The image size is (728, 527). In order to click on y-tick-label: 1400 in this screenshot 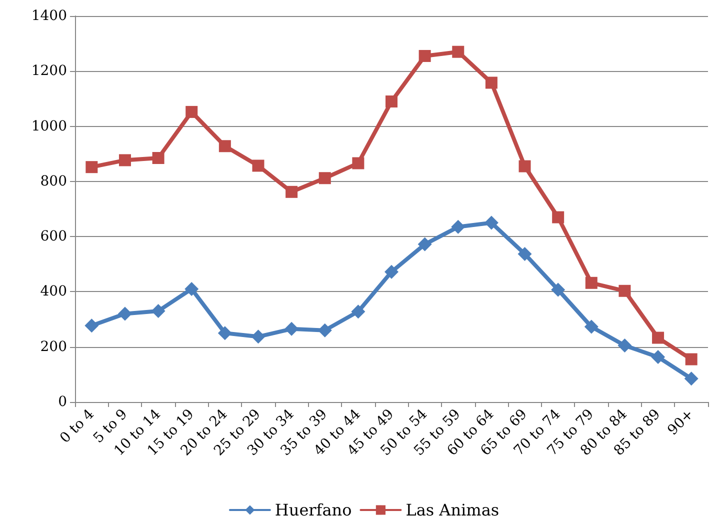, I will do `click(49, 16)`.